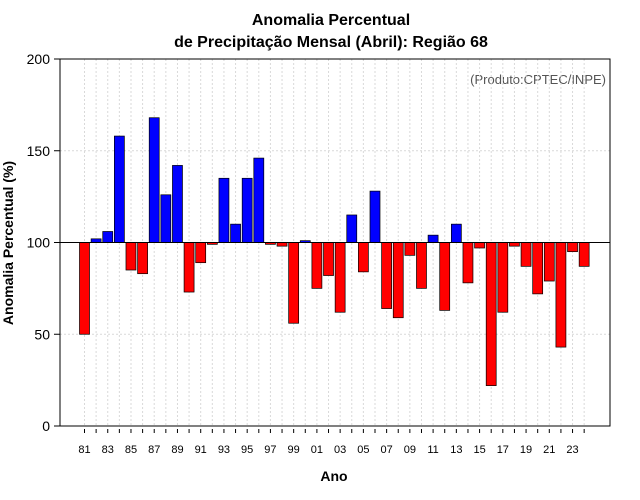  What do you see at coordinates (189, 267) in the screenshot?
I see `bar-1990` at bounding box center [189, 267].